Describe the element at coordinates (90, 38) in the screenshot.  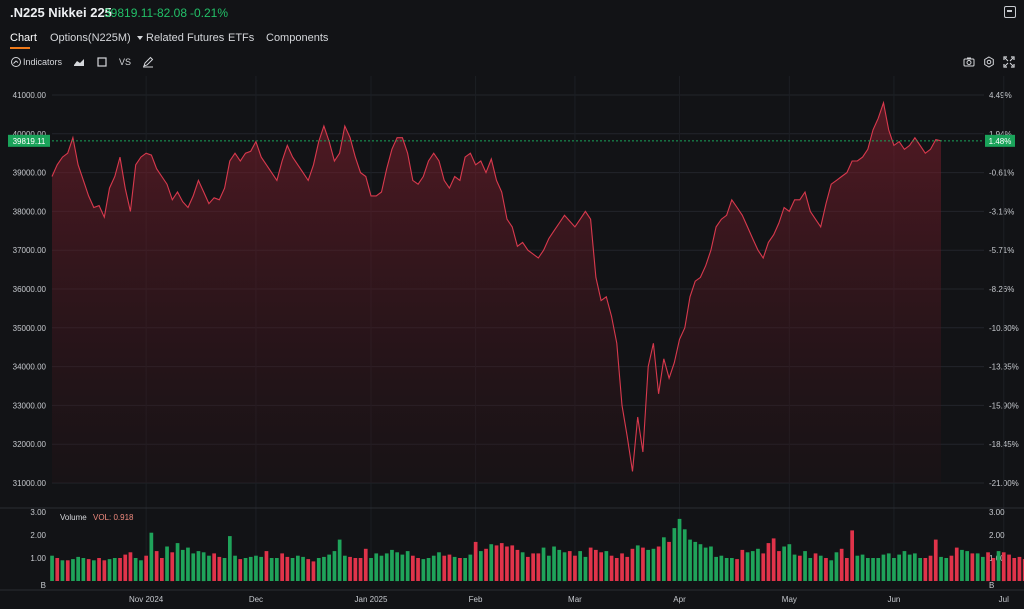
I see `tab-options-label: Options(N225M)` at that location.